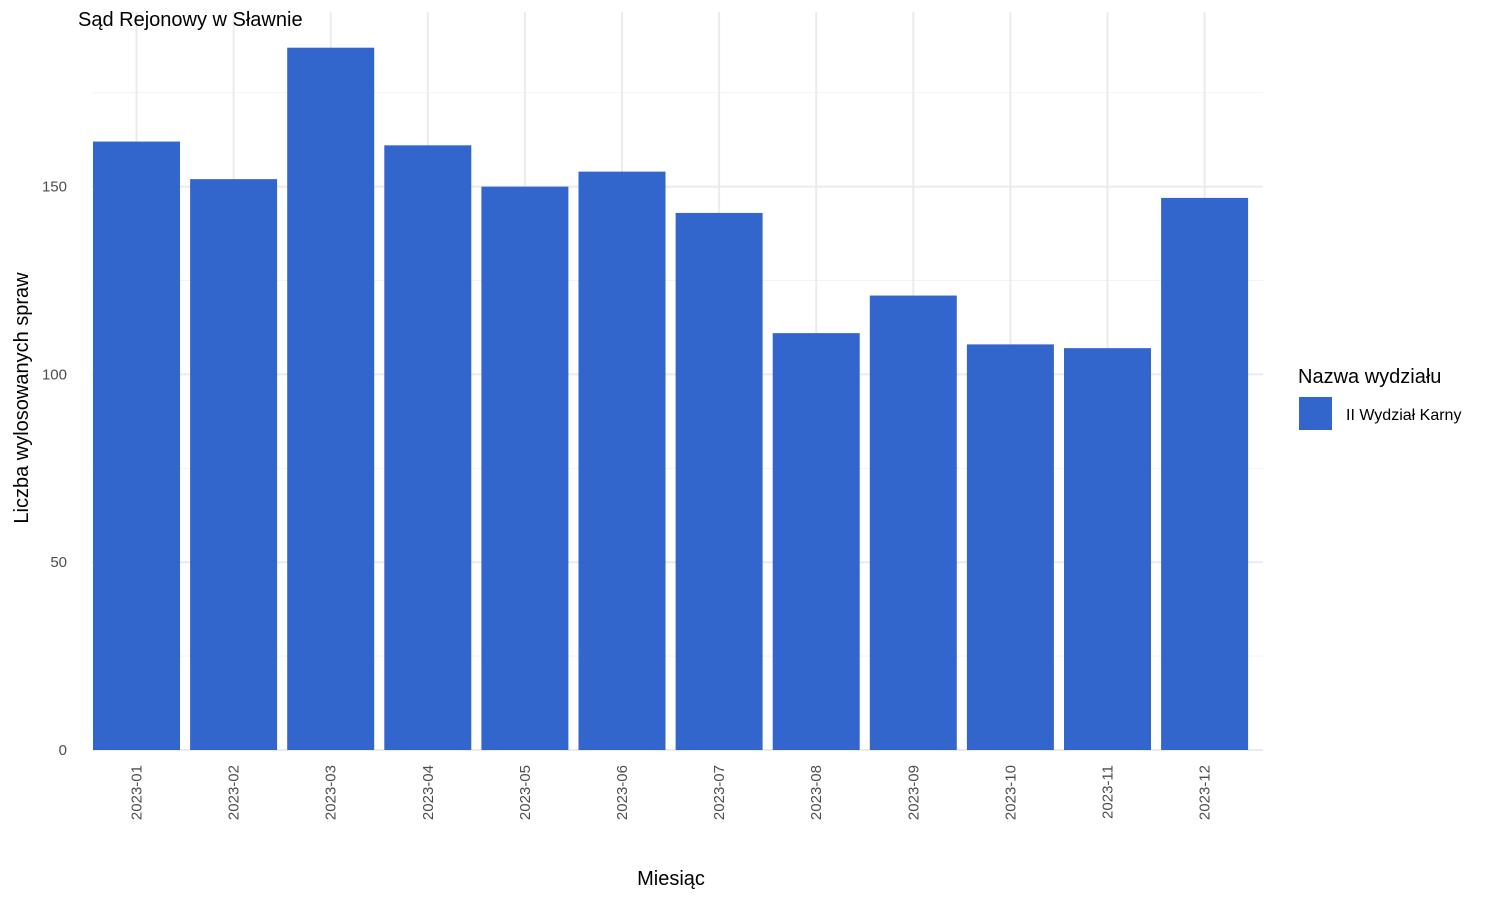  Describe the element at coordinates (137, 792) in the screenshot. I see `x-tick-label: 2023-01` at that location.